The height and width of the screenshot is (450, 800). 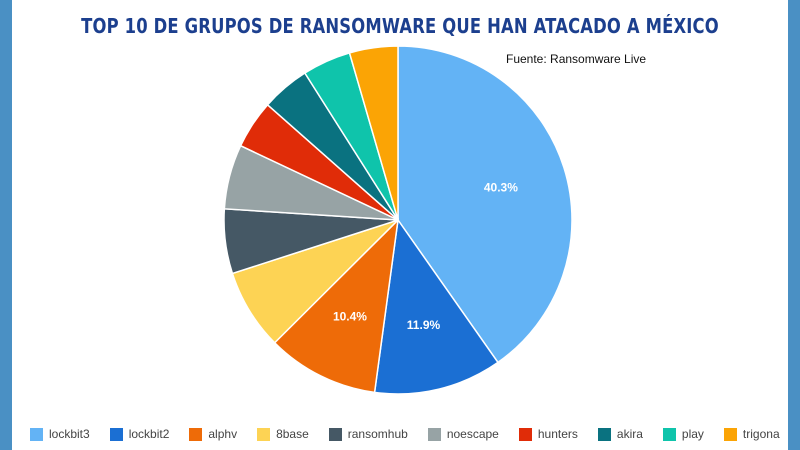 I want to click on legend-item-play: play, so click(x=683, y=434).